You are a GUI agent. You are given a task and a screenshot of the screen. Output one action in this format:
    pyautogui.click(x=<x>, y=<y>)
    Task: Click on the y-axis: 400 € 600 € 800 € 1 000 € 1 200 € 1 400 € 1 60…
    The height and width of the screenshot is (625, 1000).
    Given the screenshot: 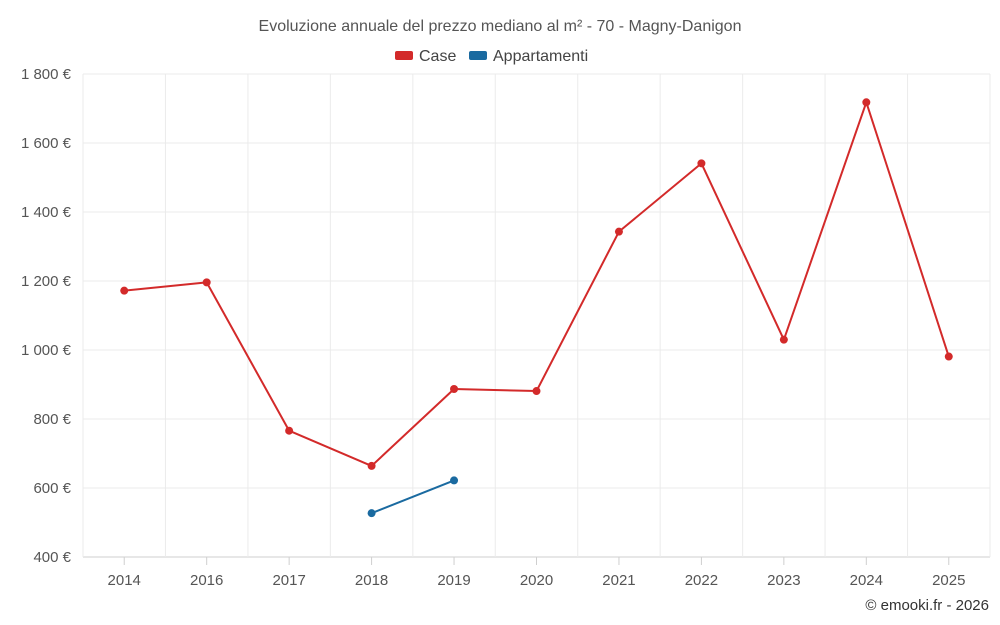 What is the action you would take?
    pyautogui.click(x=46, y=316)
    